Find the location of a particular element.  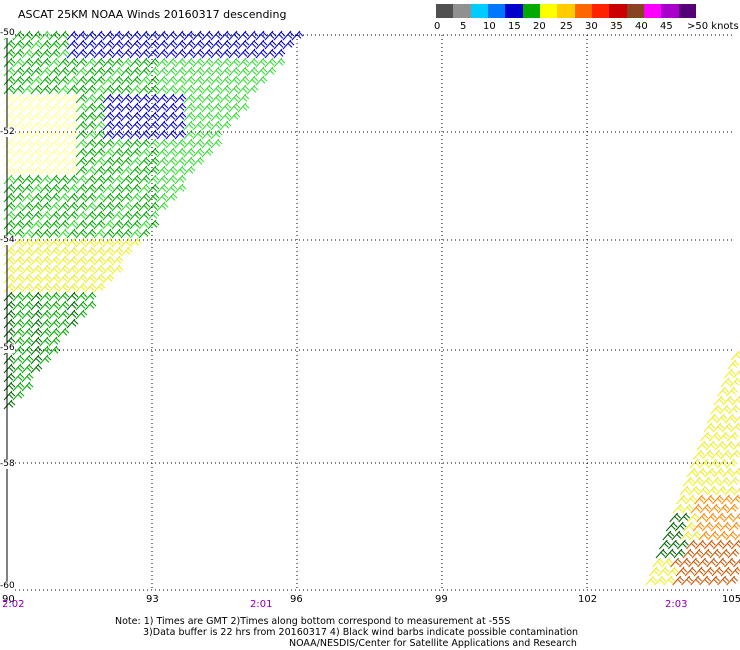

lat-label-56: -56 is located at coordinates (7, 348).